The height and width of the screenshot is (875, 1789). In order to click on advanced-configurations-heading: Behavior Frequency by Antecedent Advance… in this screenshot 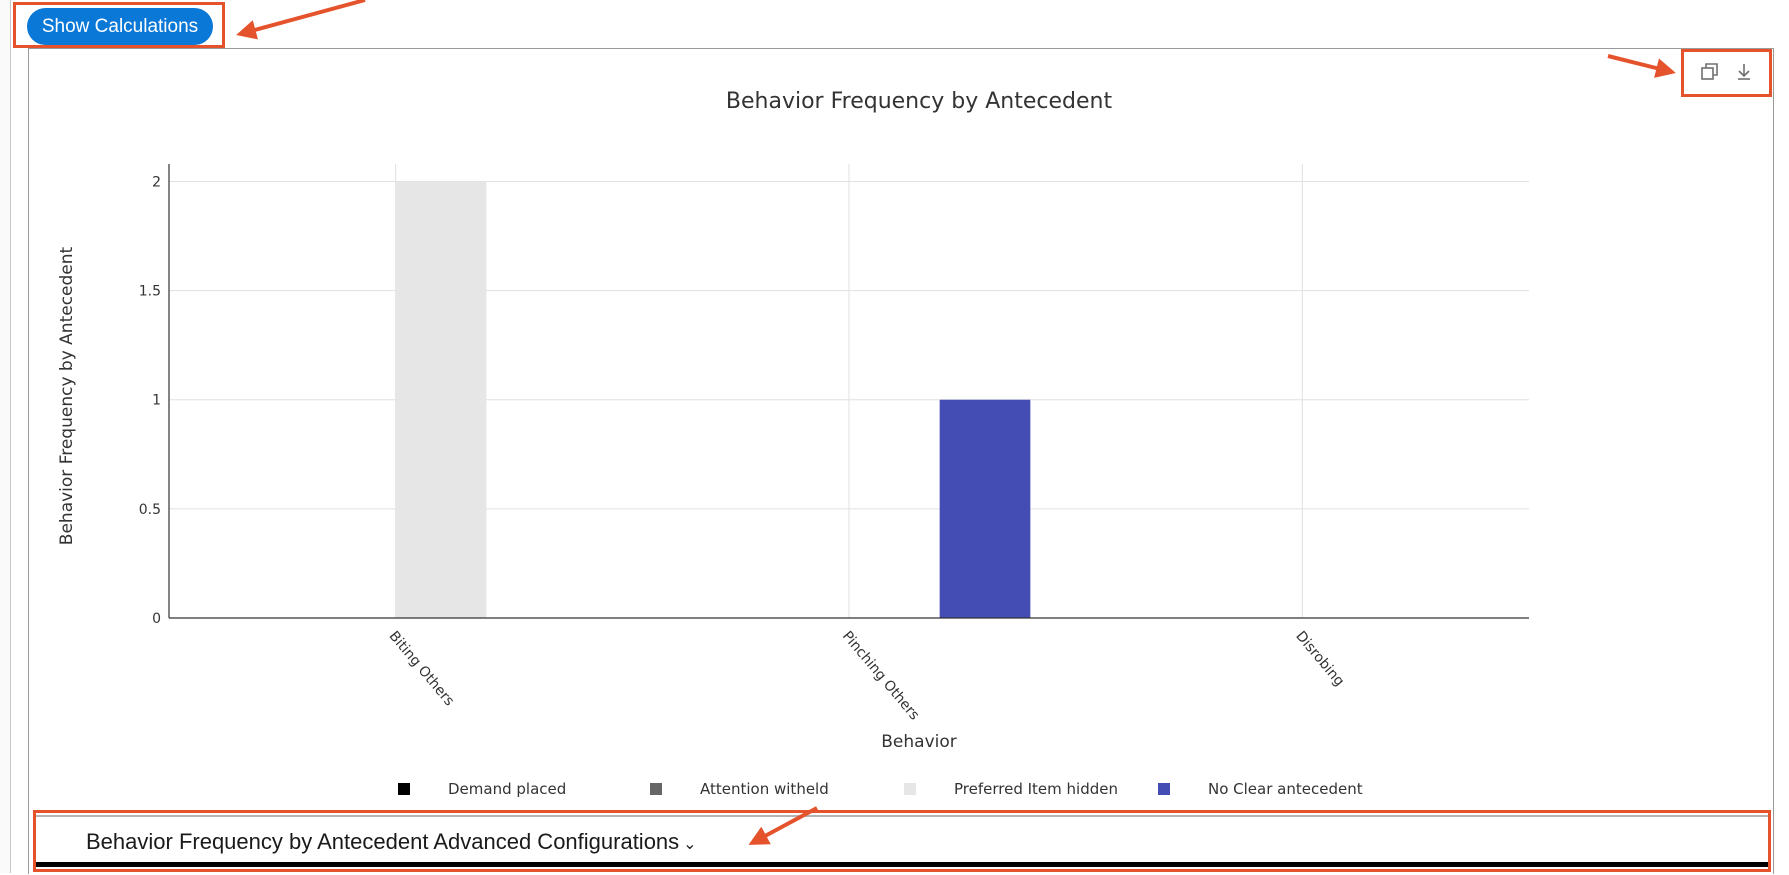, I will do `click(383, 841)`.